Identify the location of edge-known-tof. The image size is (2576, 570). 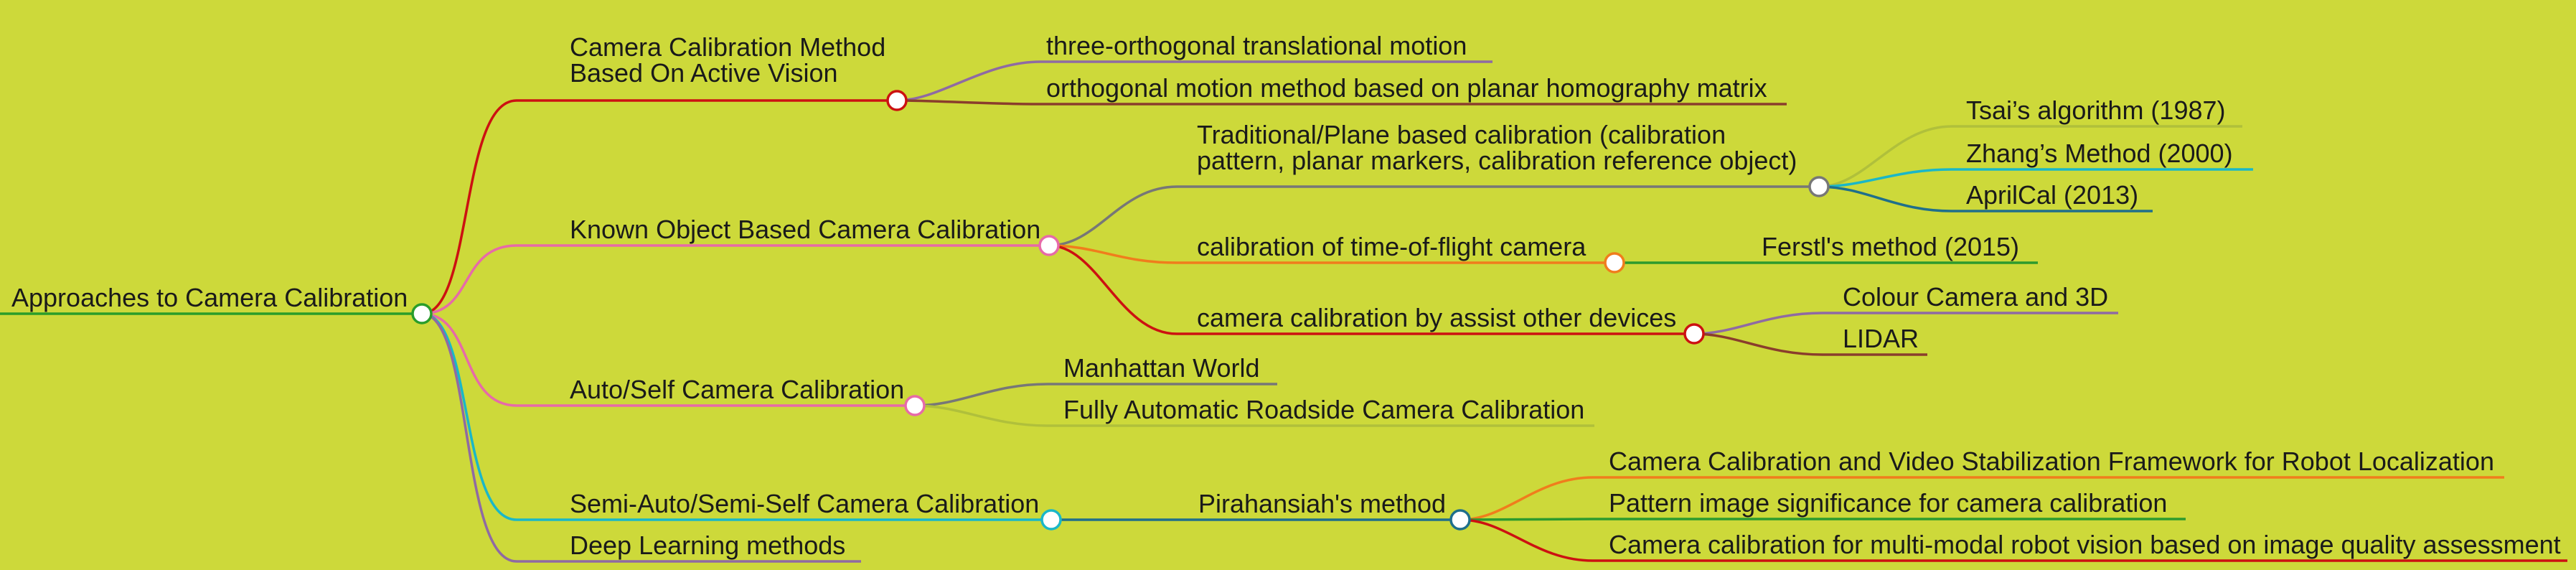
(1331, 254).